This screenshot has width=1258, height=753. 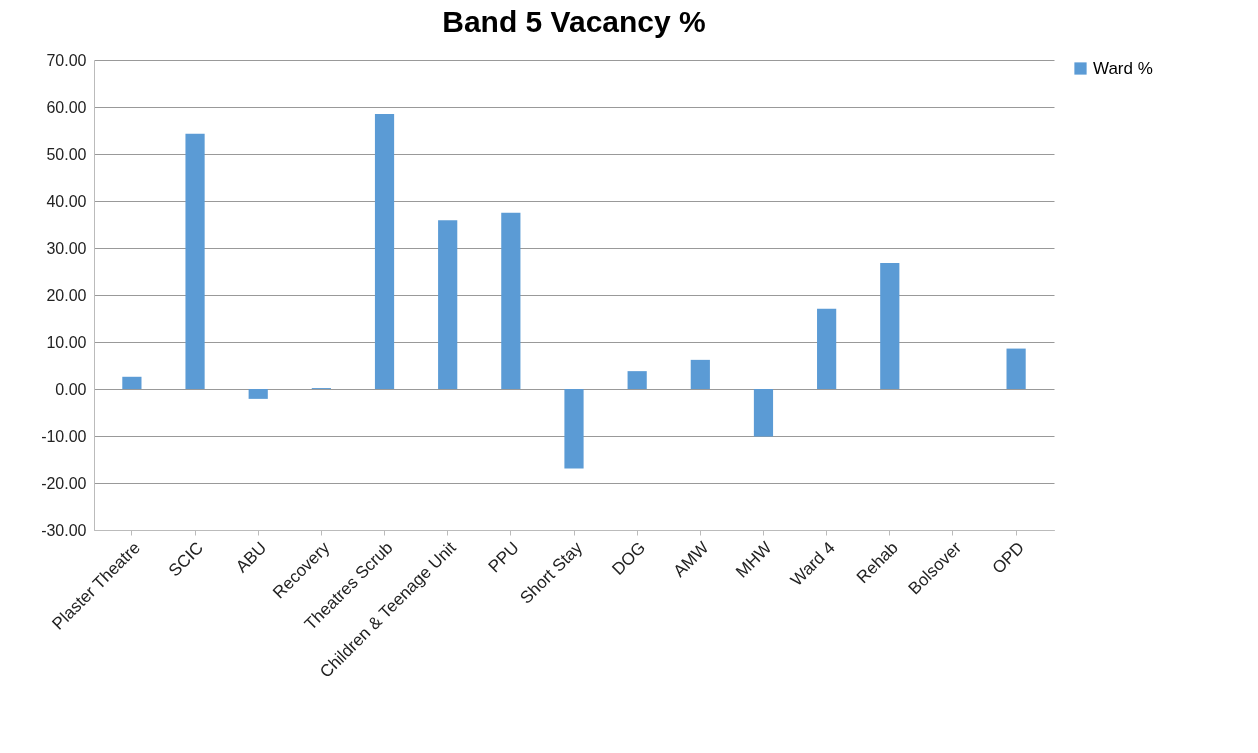 I want to click on y-tick-label: 60.00, so click(x=66, y=107).